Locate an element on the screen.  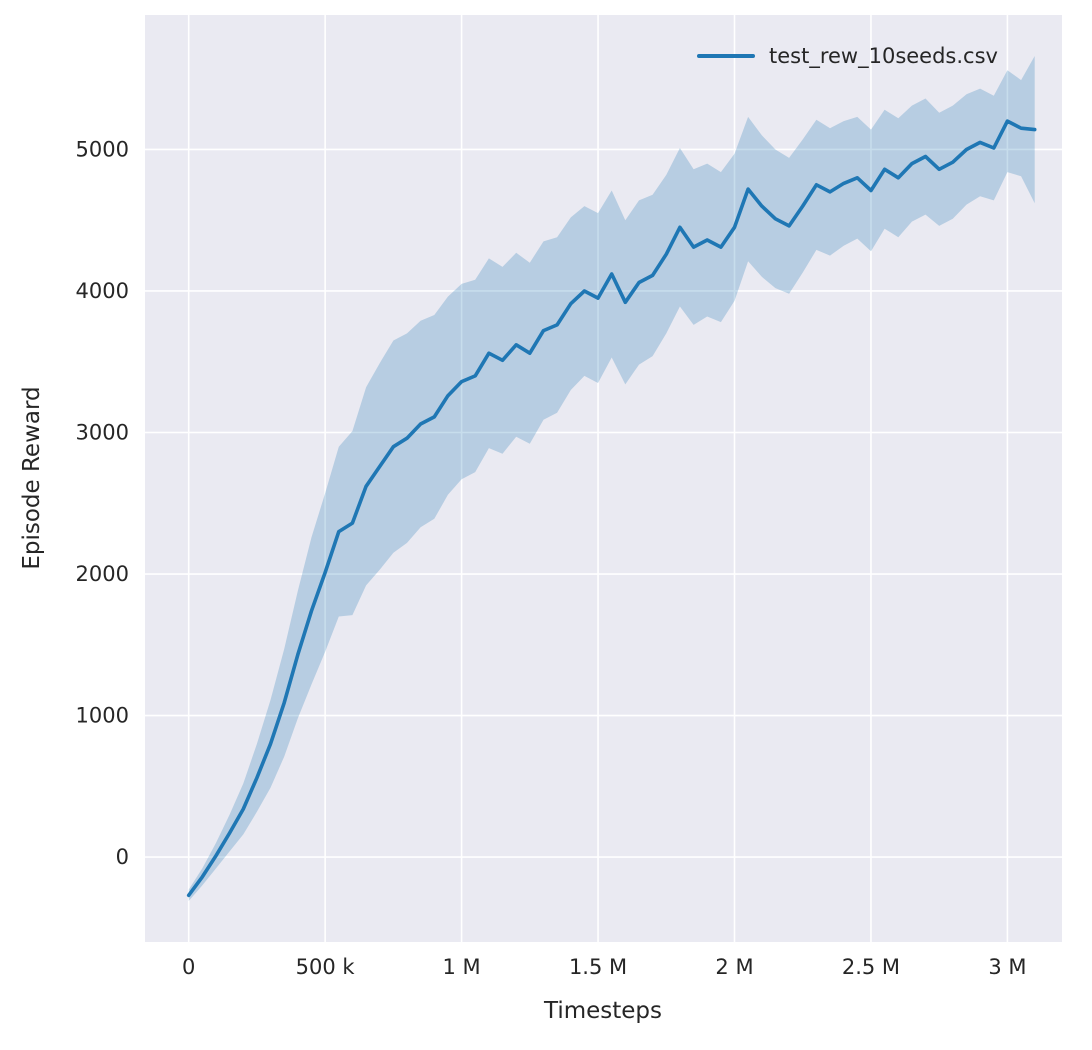
legend: test_rew_10seeds.csv is located at coordinates (847, 56).